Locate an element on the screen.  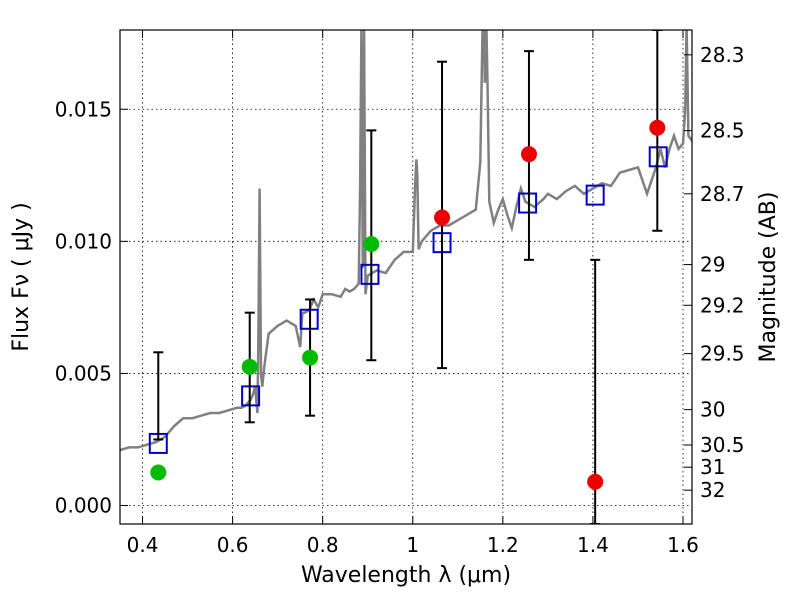
right-tick-label: 30 is located at coordinates (712, 410).